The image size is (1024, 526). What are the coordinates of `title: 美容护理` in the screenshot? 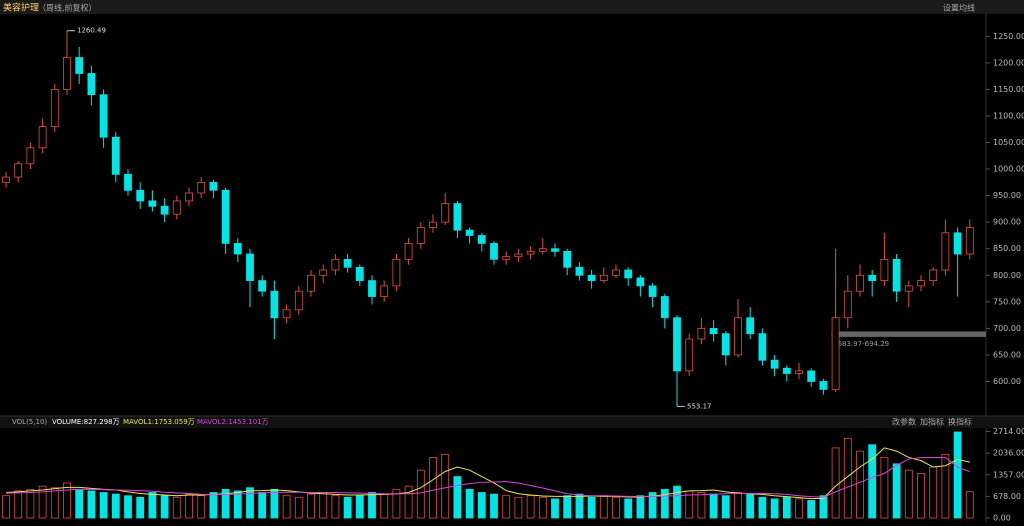 It's located at (21, 8).